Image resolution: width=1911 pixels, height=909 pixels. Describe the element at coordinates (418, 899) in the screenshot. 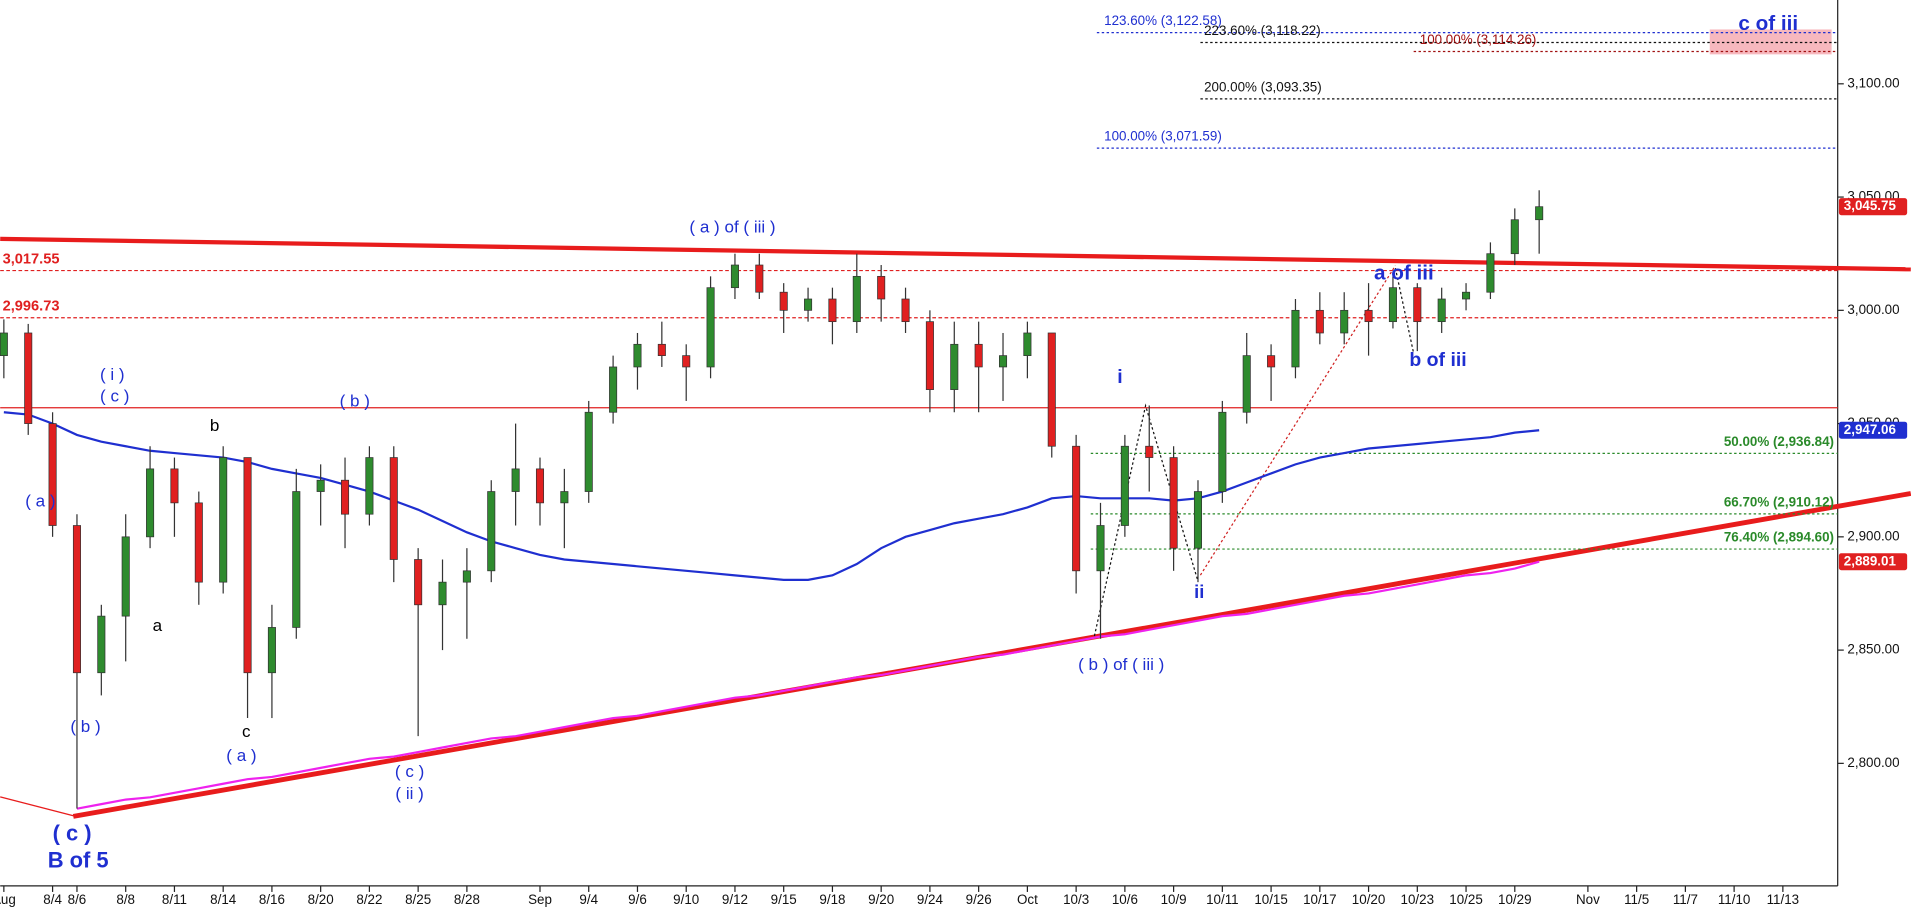

I see `x-tick-label: 8/25` at that location.